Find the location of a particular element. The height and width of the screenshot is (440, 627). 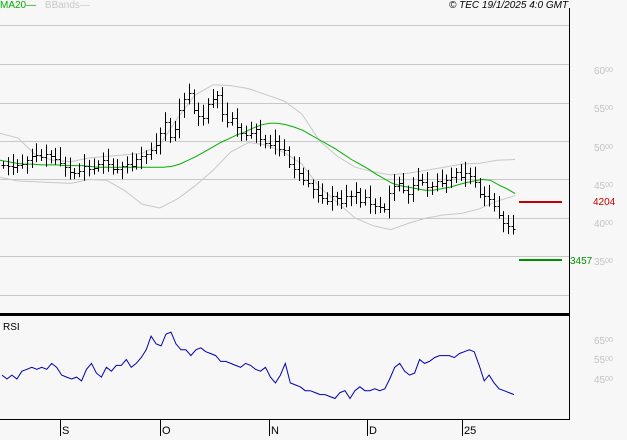

resistance-label: 4204 is located at coordinates (604, 202).